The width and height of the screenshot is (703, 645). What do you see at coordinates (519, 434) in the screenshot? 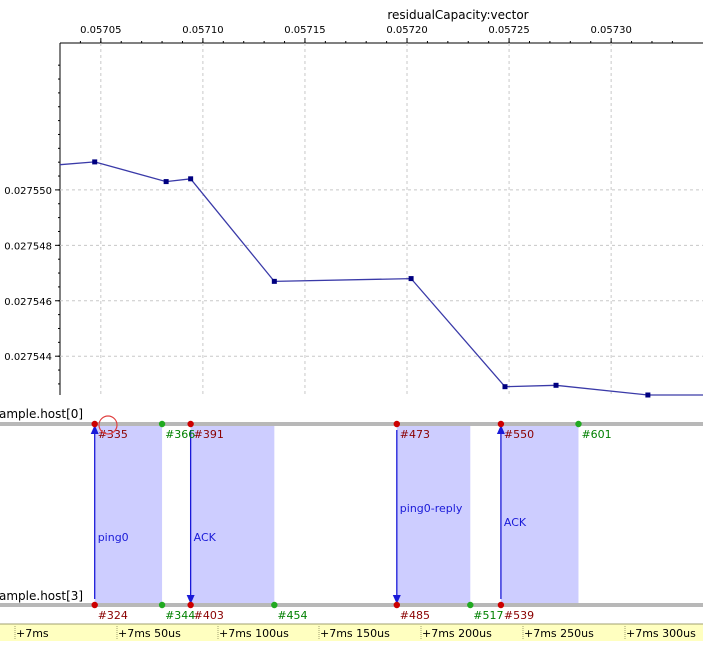
I see `event-label: #550` at bounding box center [519, 434].